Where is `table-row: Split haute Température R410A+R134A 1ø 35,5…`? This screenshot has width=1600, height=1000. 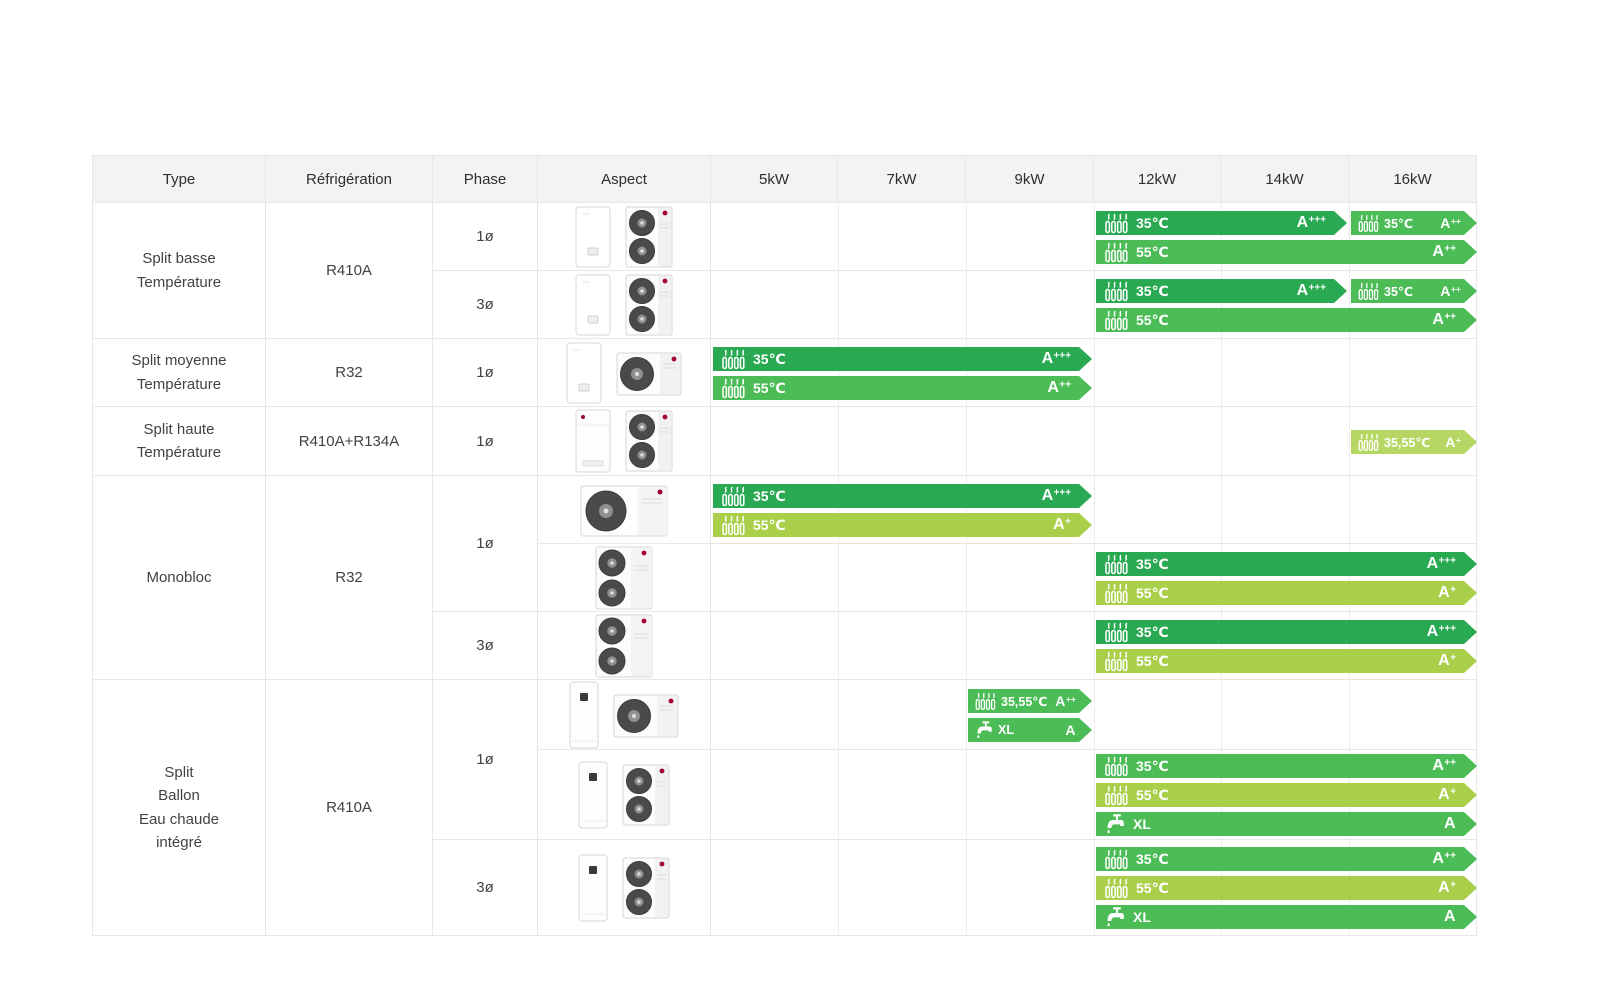 table-row: Split haute Température R410A+R134A 1ø 35,5… is located at coordinates (784, 441).